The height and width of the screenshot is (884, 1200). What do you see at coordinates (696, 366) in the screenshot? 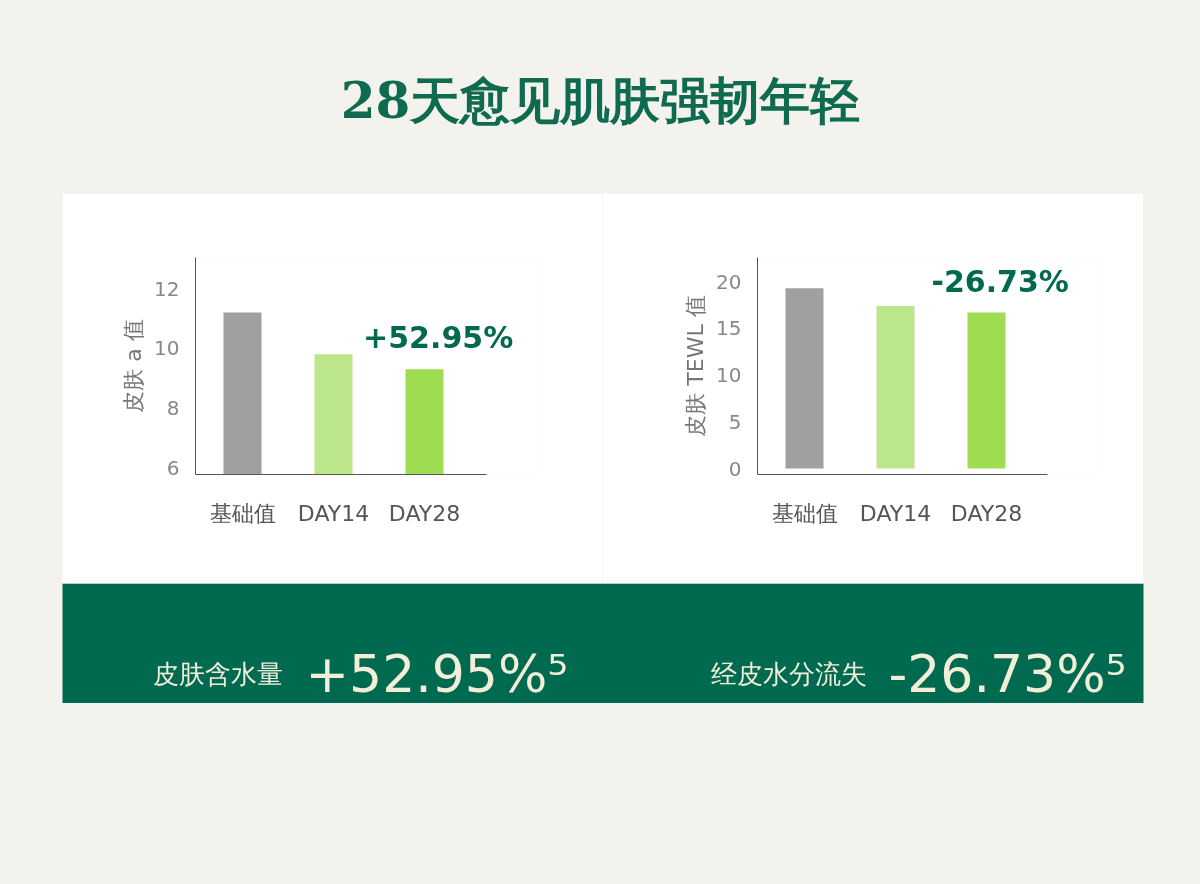
I see `y-axis-title: 皮肤 TEWL 值` at bounding box center [696, 366].